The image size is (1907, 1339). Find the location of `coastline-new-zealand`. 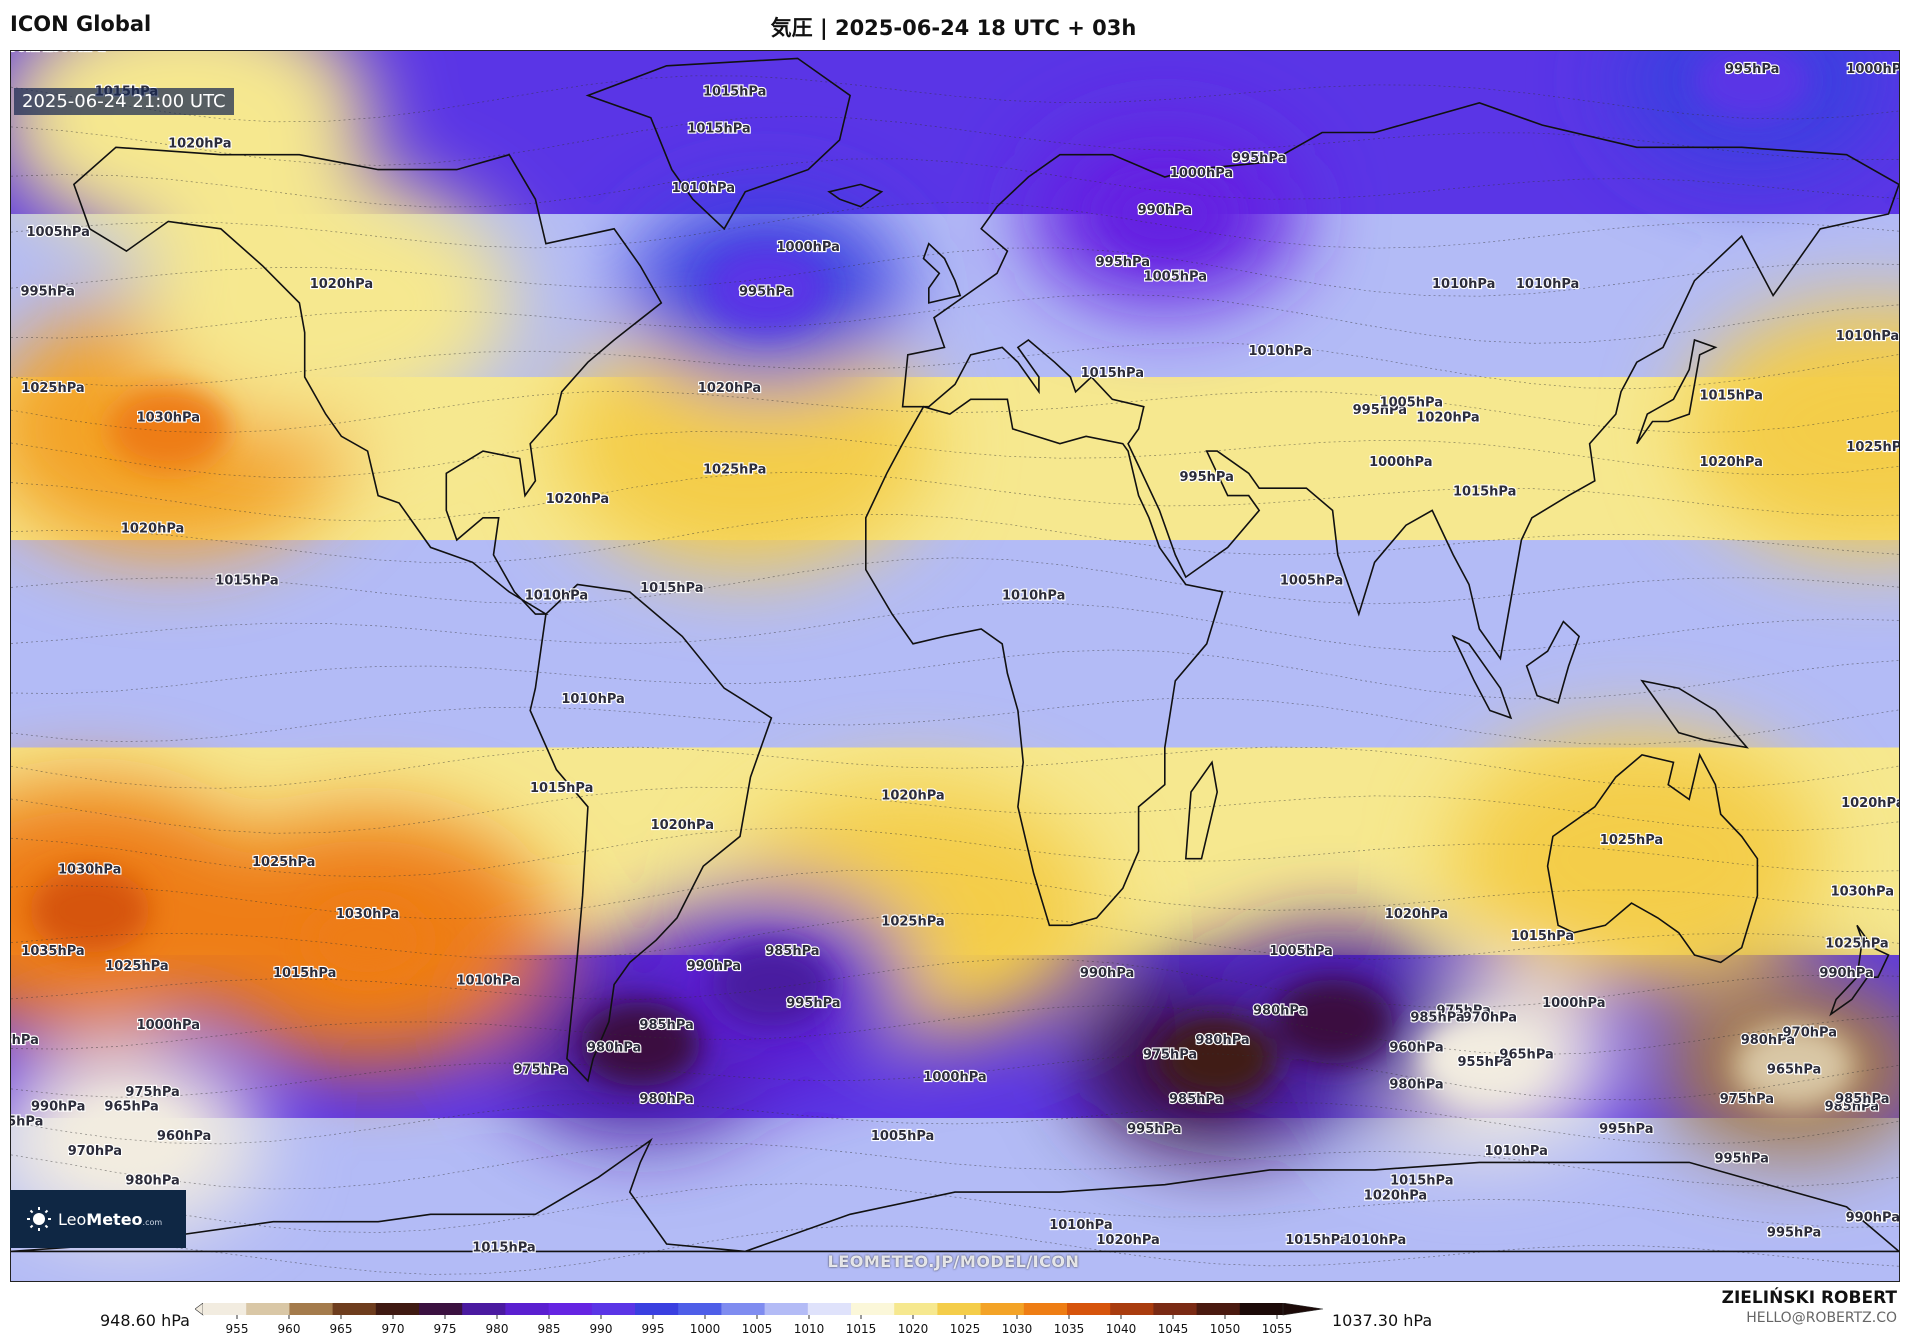

coastline-new-zealand is located at coordinates (1859, 970).